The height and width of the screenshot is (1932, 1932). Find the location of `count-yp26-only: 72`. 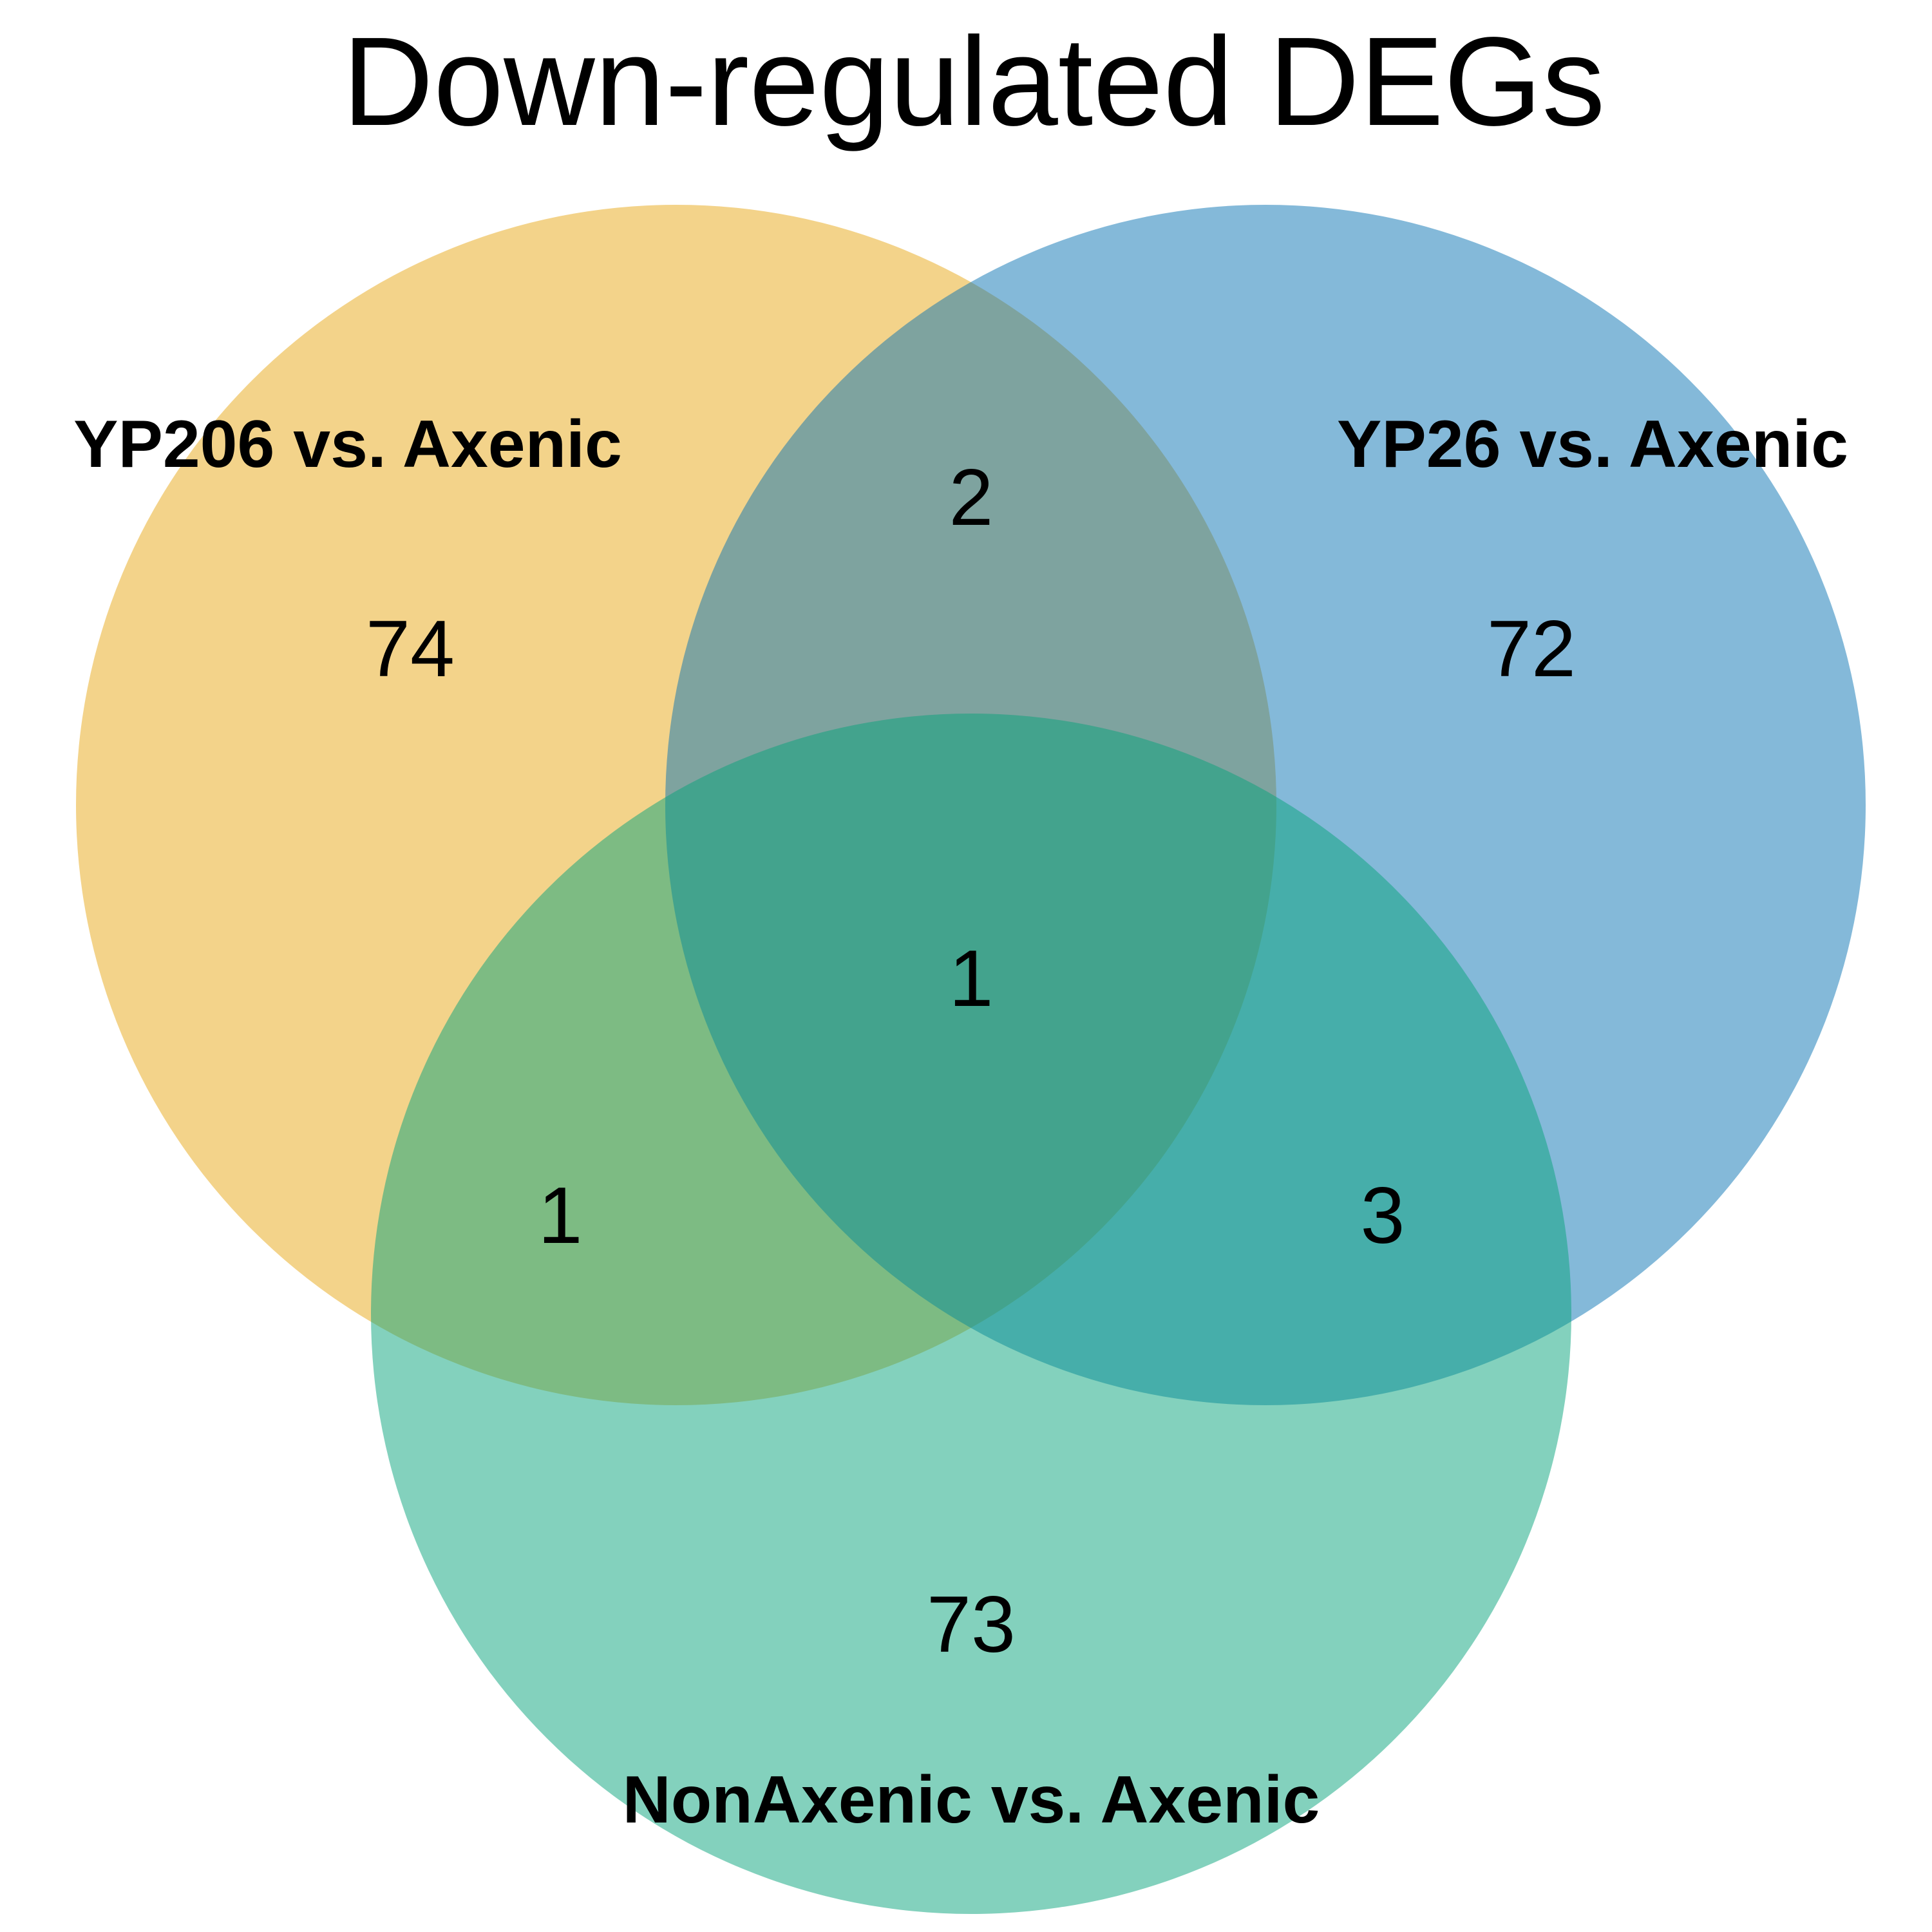

count-yp26-only: 72 is located at coordinates (1531, 650).